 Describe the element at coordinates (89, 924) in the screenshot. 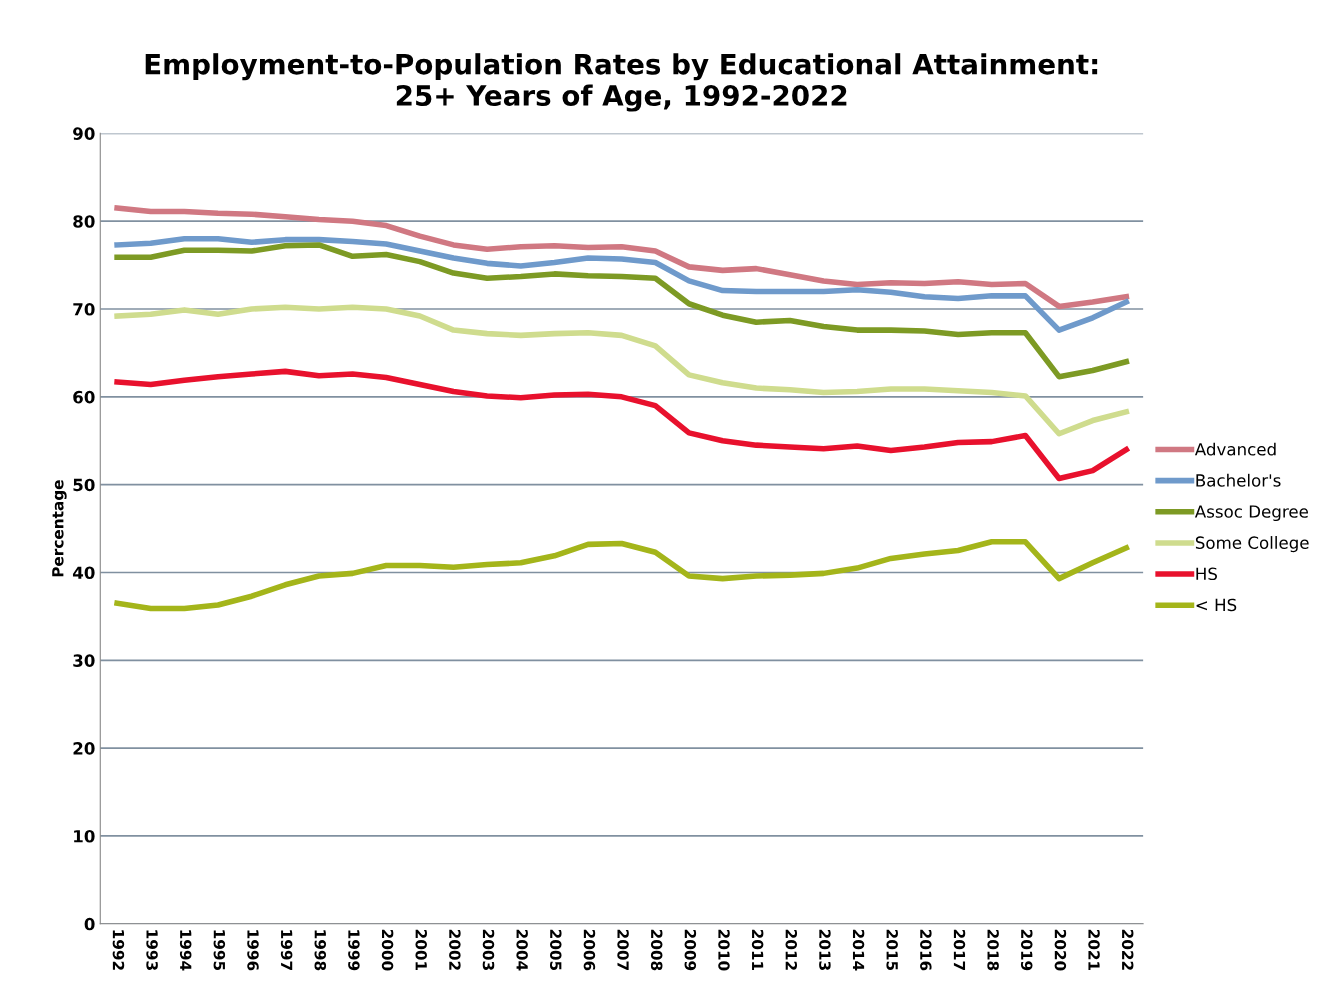

I see `y-tick-label: 0` at that location.